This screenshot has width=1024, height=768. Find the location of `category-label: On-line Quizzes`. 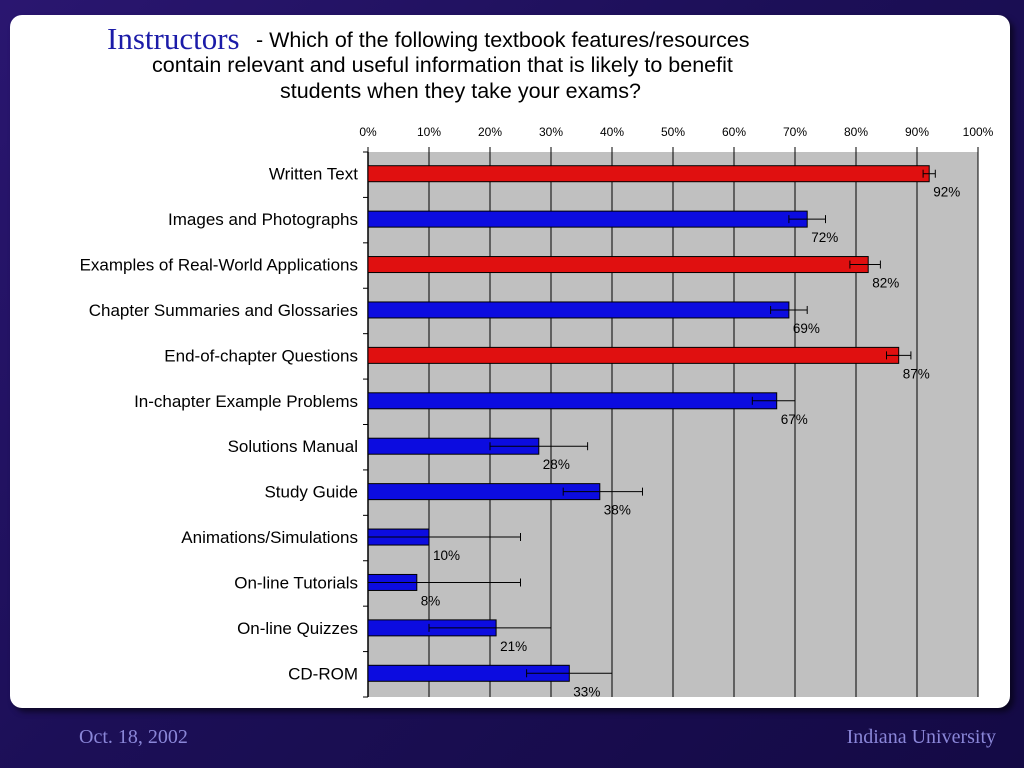

category-label: On-line Quizzes is located at coordinates (297, 628).